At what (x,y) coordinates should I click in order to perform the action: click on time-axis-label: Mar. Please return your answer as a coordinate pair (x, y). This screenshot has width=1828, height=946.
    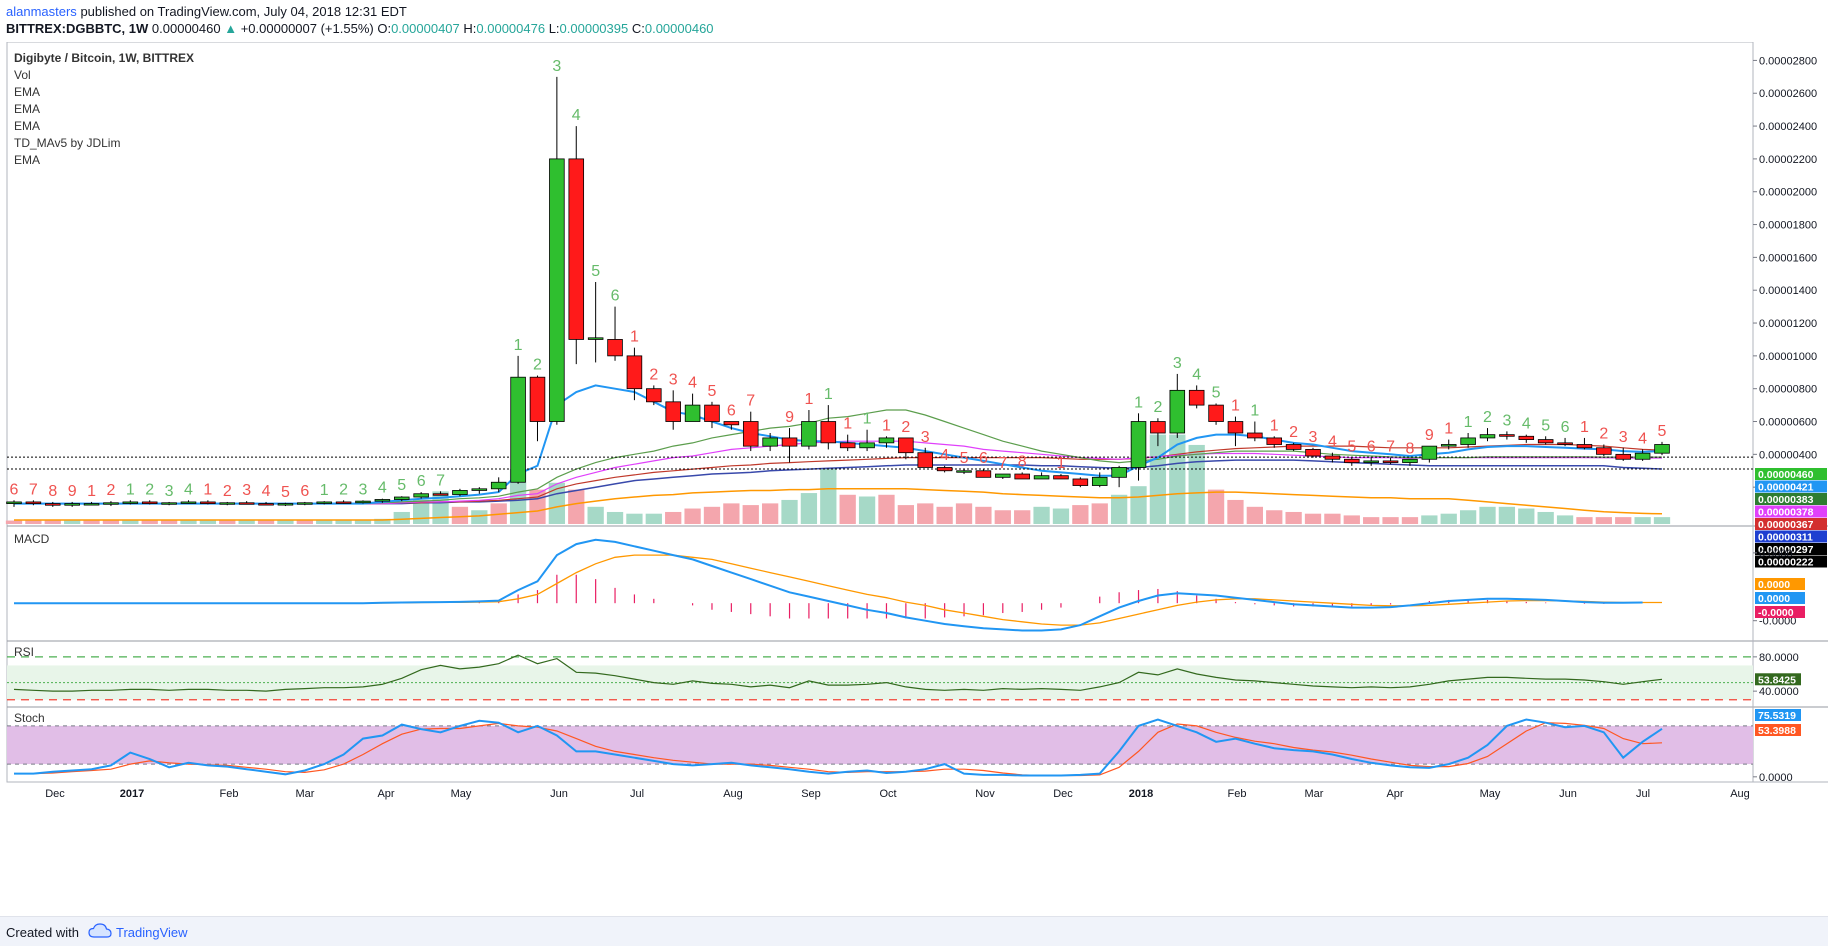
    Looking at the image, I should click on (1314, 794).